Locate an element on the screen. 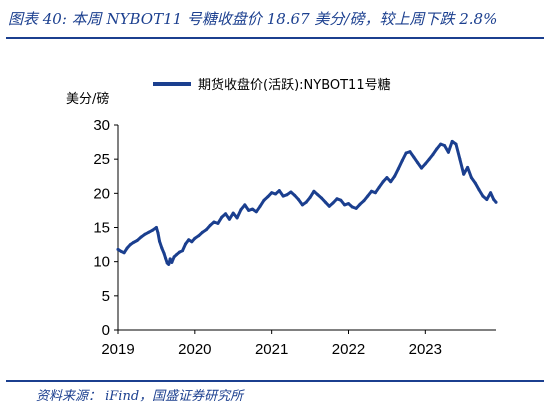 The height and width of the screenshot is (416, 550). title-divider is located at coordinates (275, 38).